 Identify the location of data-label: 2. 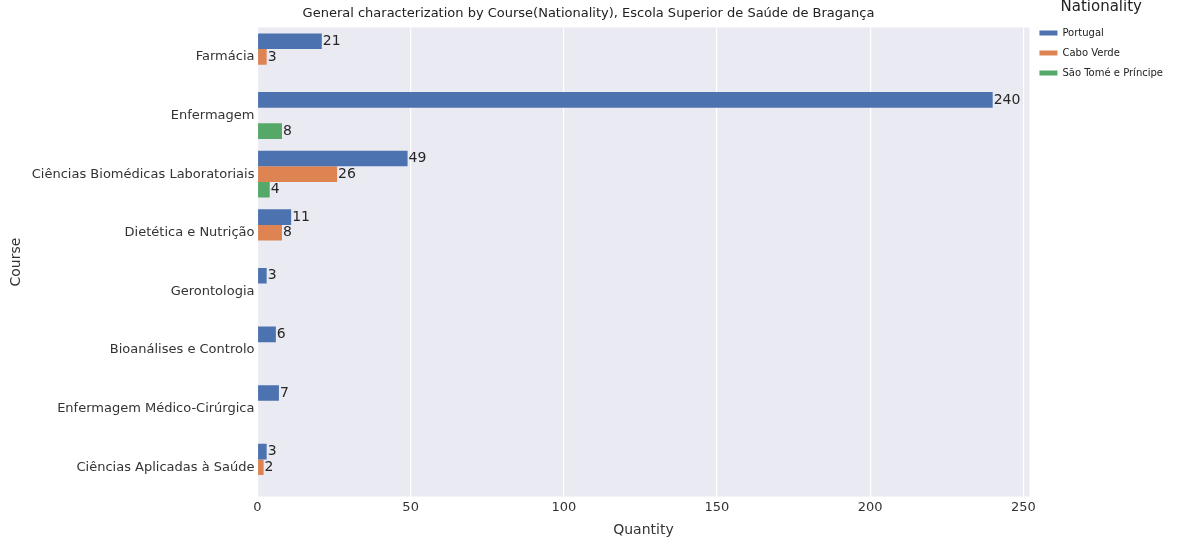
(269, 465).